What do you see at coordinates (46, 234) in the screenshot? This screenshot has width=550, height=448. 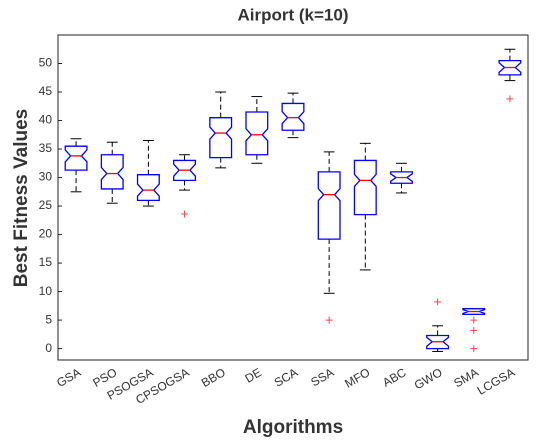 I see `y-tick-label: 20` at bounding box center [46, 234].